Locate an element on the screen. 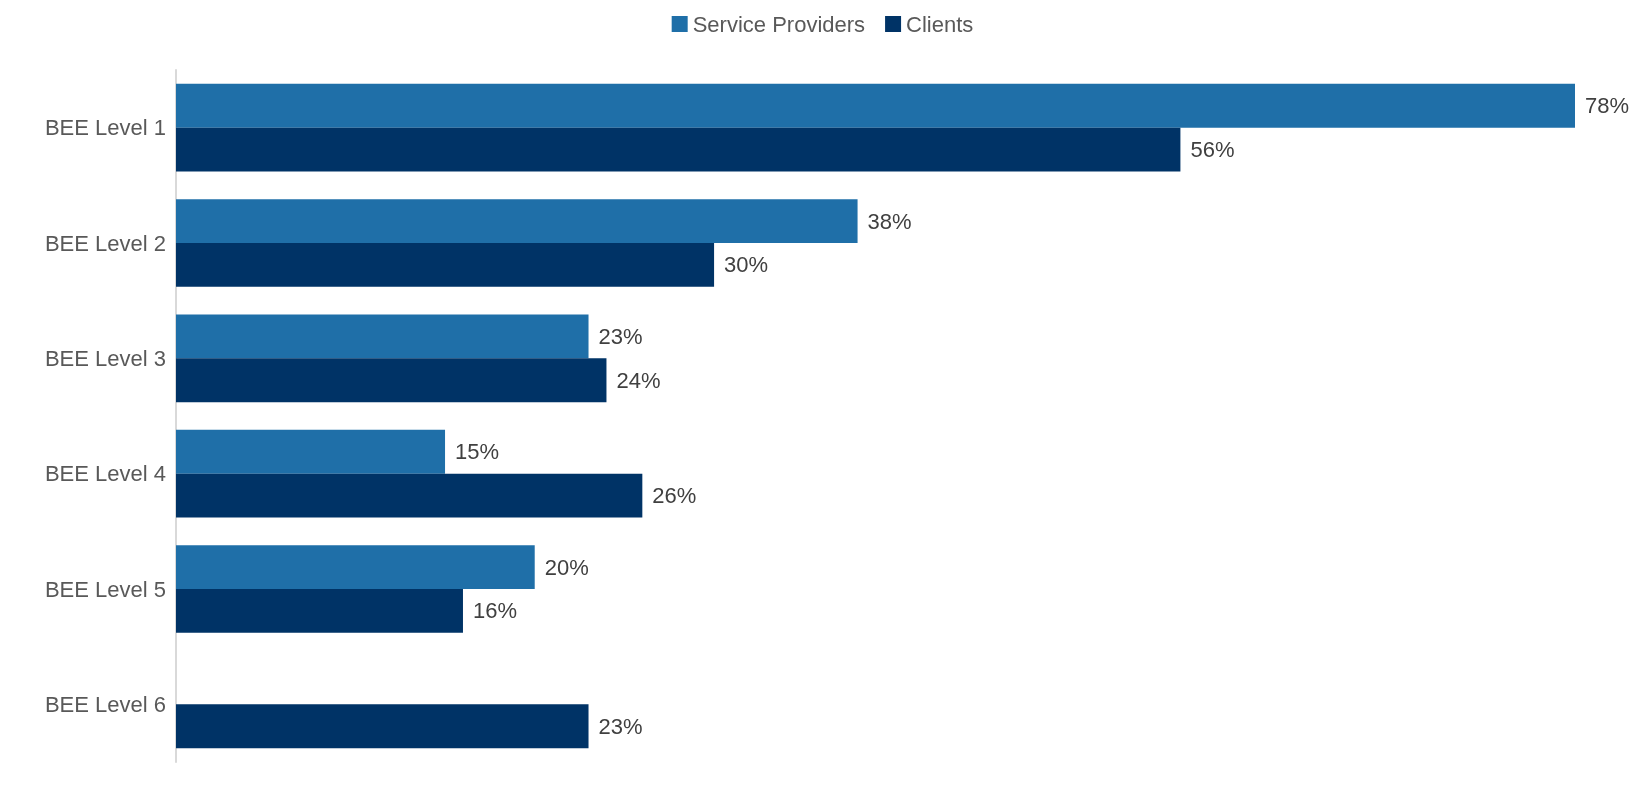 Image resolution: width=1645 pixels, height=792 pixels. data-label: 30% is located at coordinates (746, 265).